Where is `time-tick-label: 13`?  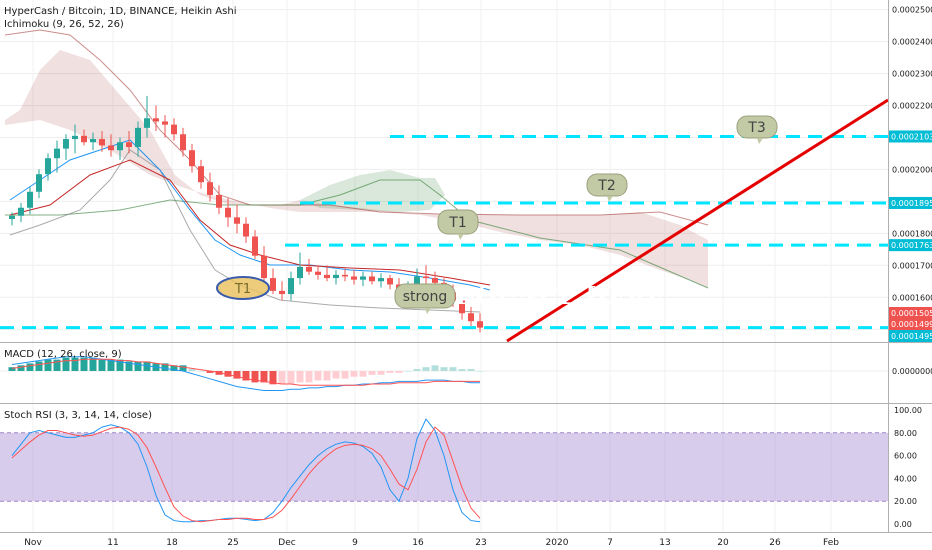 time-tick-label: 13 is located at coordinates (664, 543).